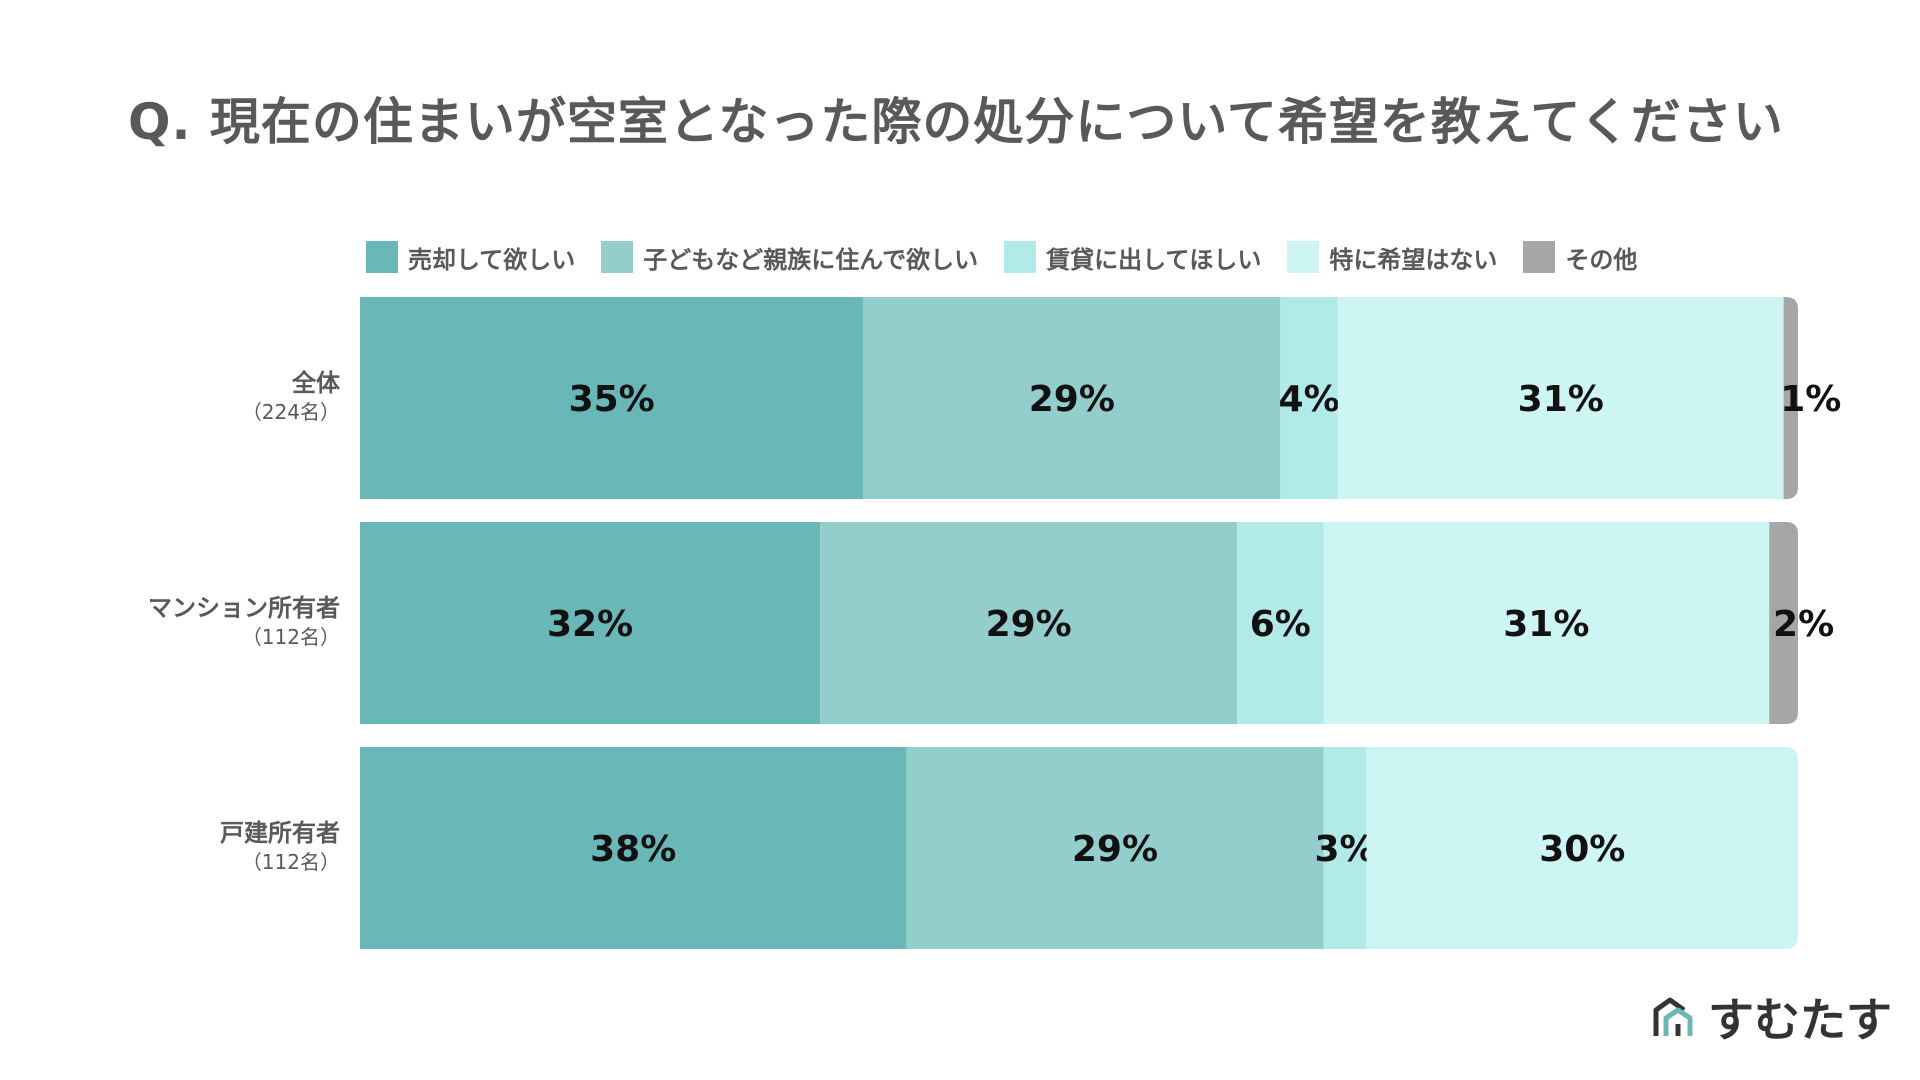 The image size is (1920, 1080). I want to click on legend-item: 特に希望はない, so click(1392, 257).